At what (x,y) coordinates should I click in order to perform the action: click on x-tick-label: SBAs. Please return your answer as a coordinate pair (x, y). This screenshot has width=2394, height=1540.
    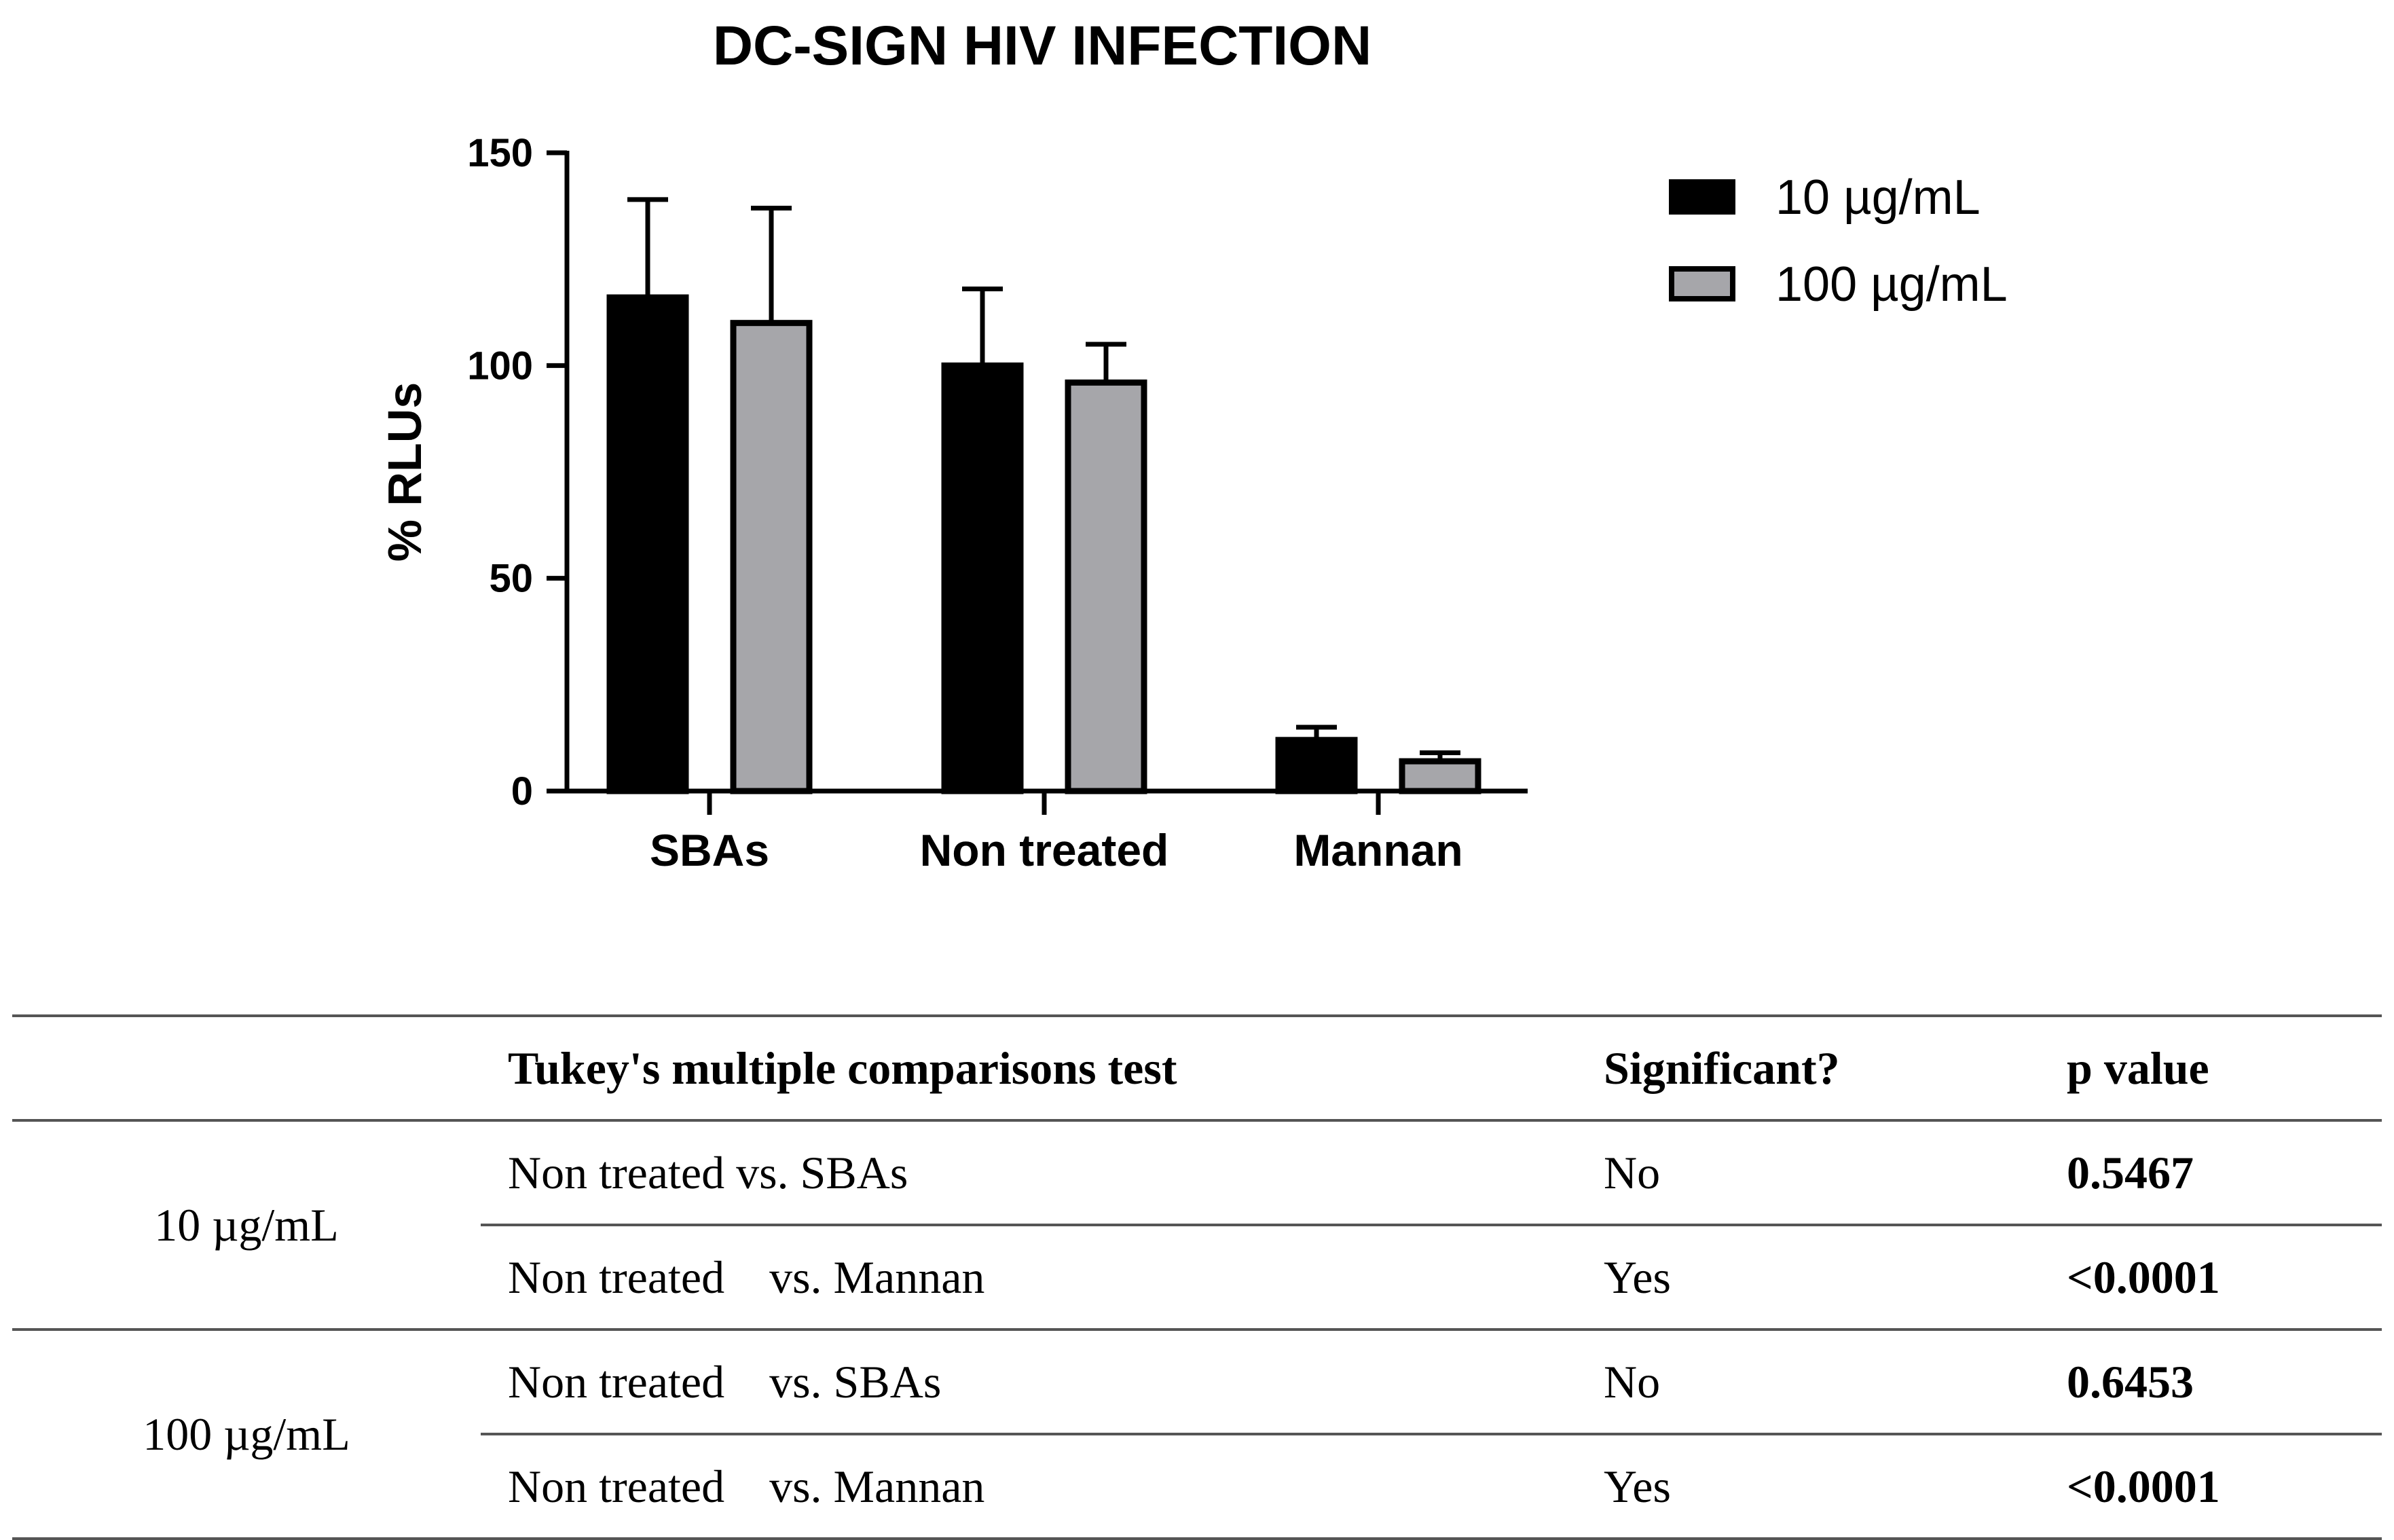
    Looking at the image, I should click on (709, 850).